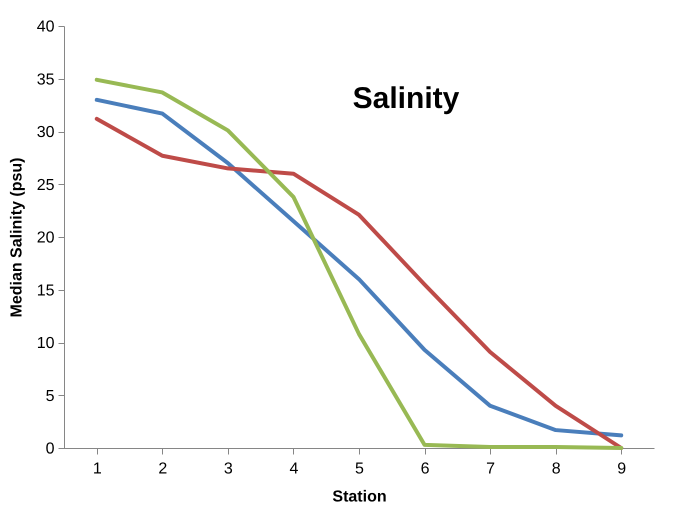 Image resolution: width=693 pixels, height=530 pixels. What do you see at coordinates (45, 79) in the screenshot?
I see `y-tick-label: 35` at bounding box center [45, 79].